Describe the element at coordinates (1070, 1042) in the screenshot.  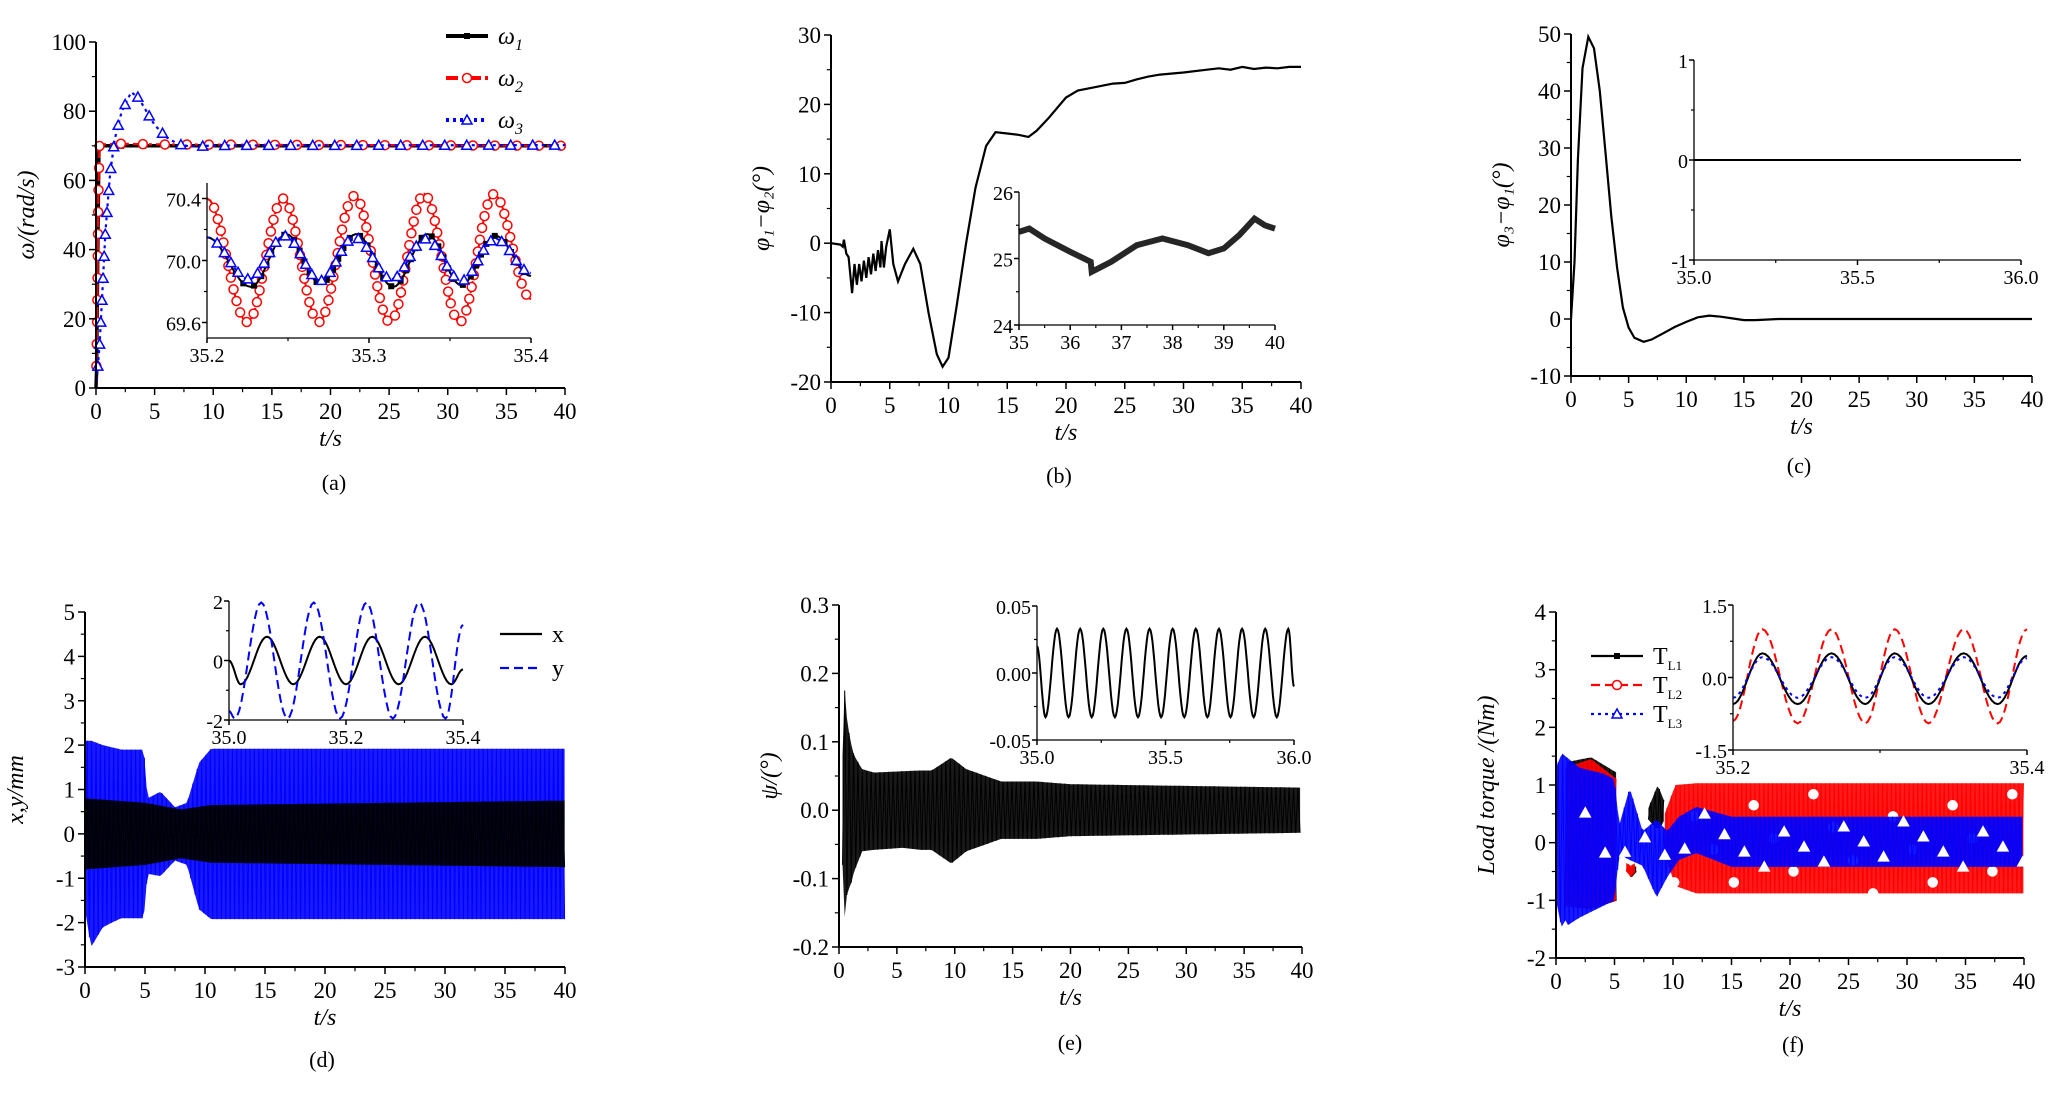
I see `panel-caption: (e)` at that location.